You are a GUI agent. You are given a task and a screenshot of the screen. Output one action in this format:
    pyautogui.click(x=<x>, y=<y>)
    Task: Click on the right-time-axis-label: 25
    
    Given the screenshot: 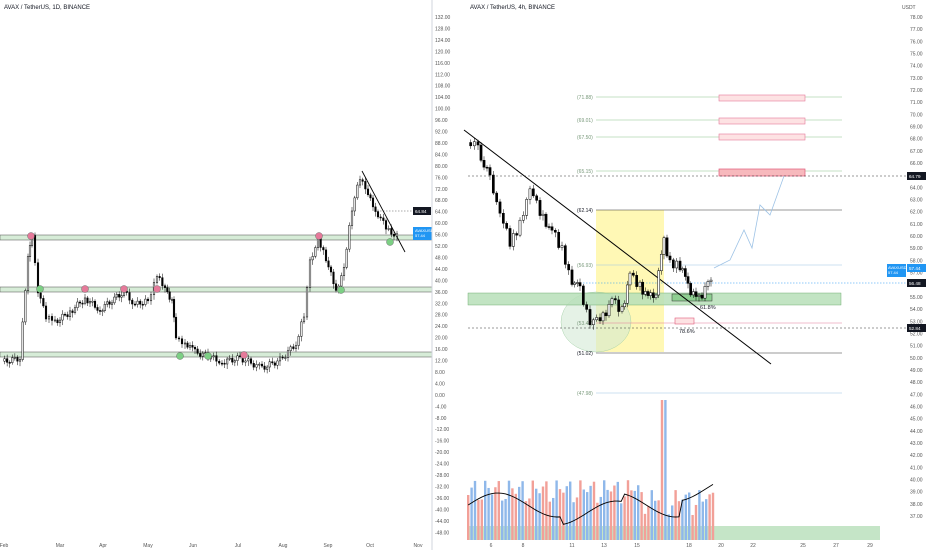 What is the action you would take?
    pyautogui.click(x=803, y=546)
    